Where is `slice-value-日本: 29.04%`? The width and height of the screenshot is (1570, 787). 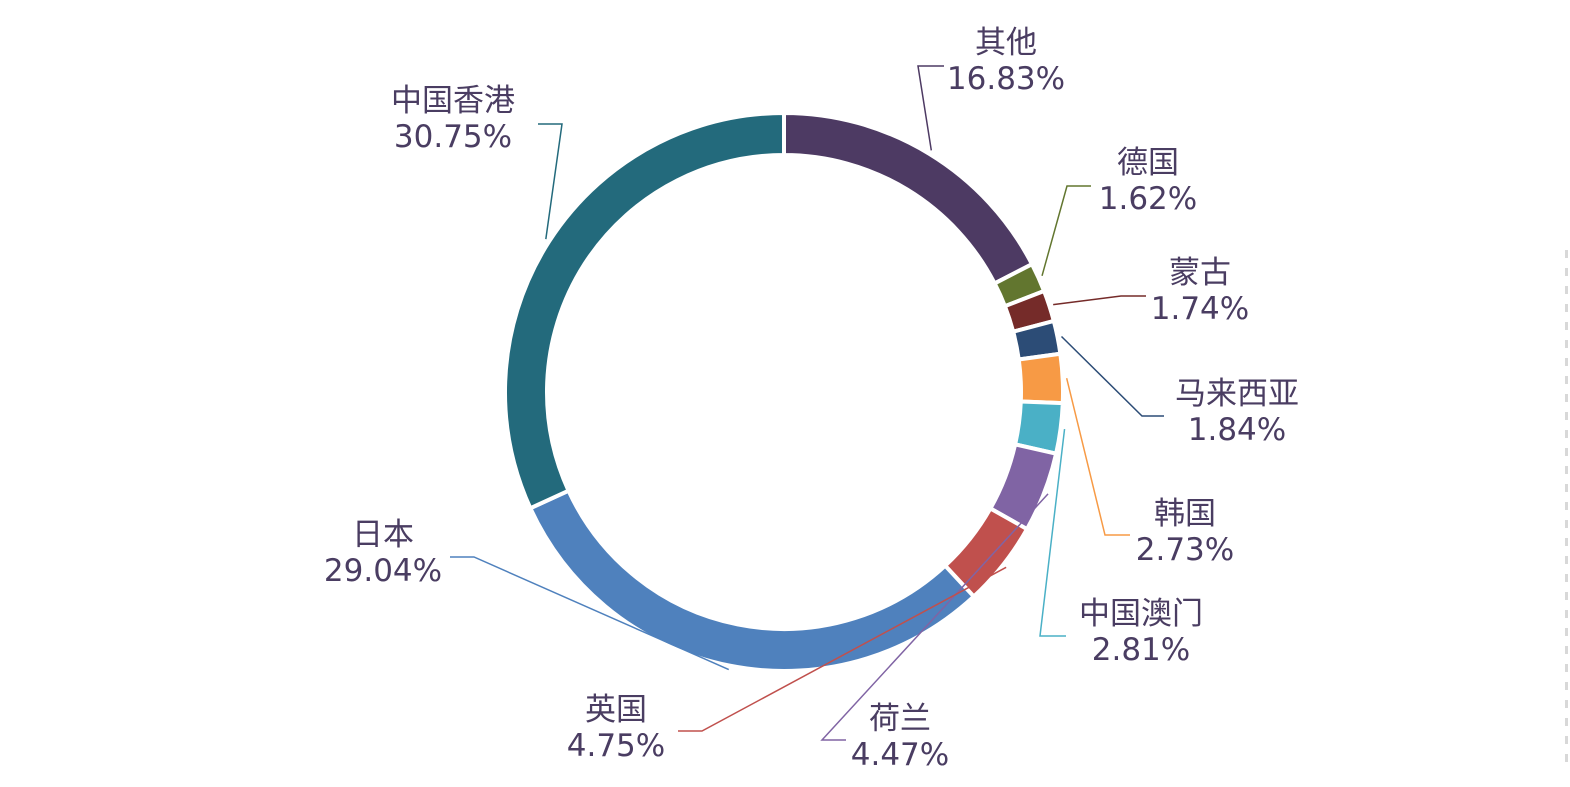 slice-value-日本: 29.04% is located at coordinates (383, 571).